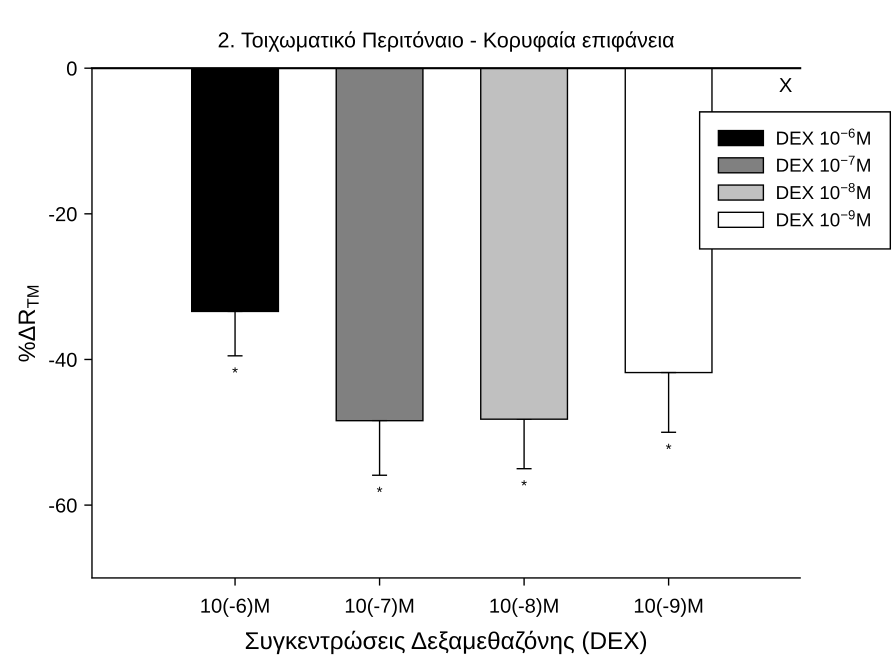 Image resolution: width=893 pixels, height=662 pixels. Describe the element at coordinates (668, 607) in the screenshot. I see `x-tick-label: 10(-9)M` at that location.